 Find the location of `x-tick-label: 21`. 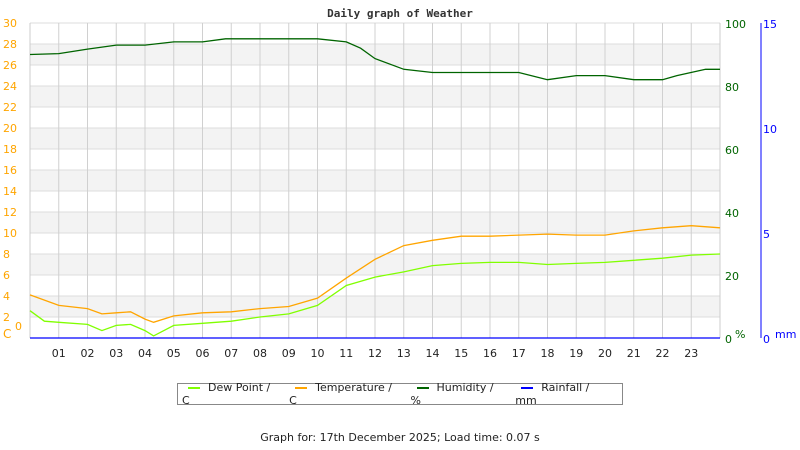

x-tick-label: 21 is located at coordinates (634, 353).